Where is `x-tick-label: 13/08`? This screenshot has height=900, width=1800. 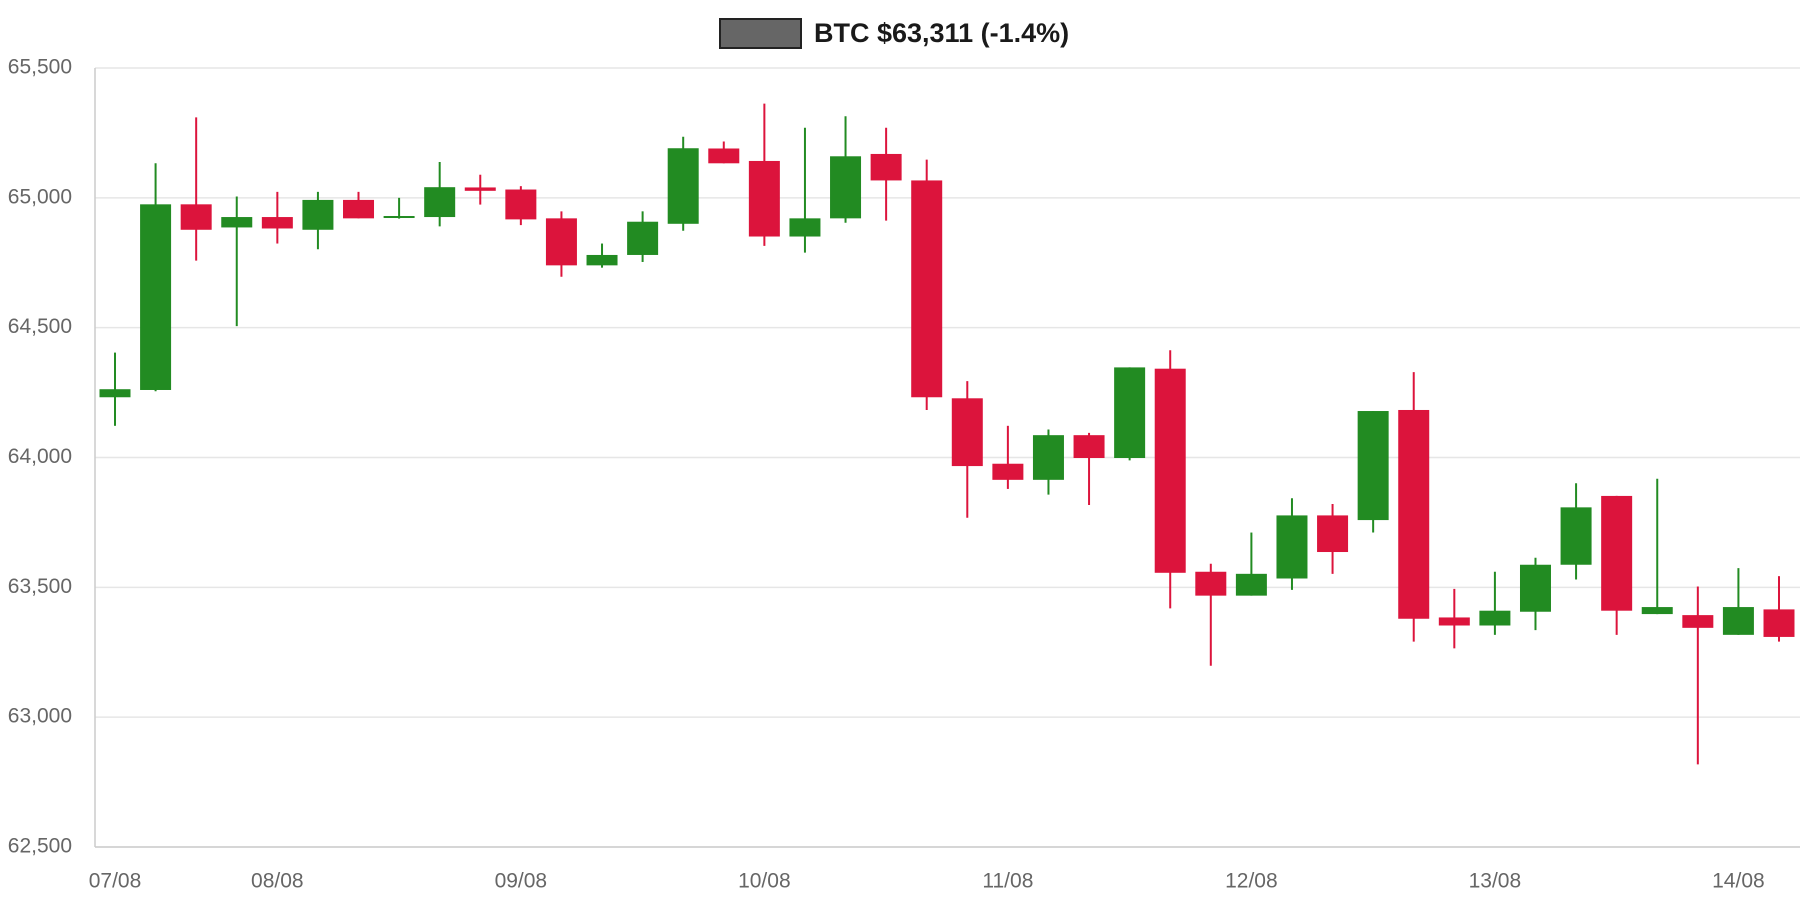
x-tick-label: 13/08 is located at coordinates (1495, 881).